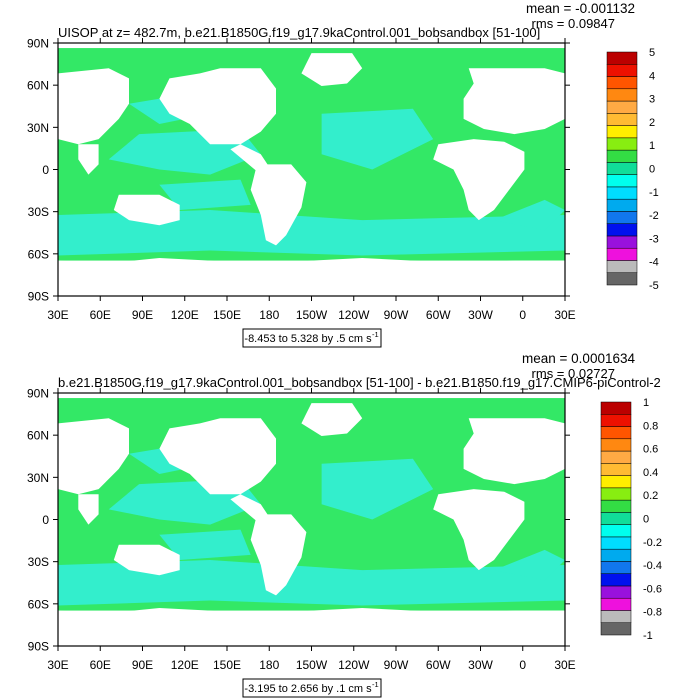 Image resolution: width=700 pixels, height=700 pixels. What do you see at coordinates (654, 286) in the screenshot?
I see `colorbar-label: -5` at bounding box center [654, 286].